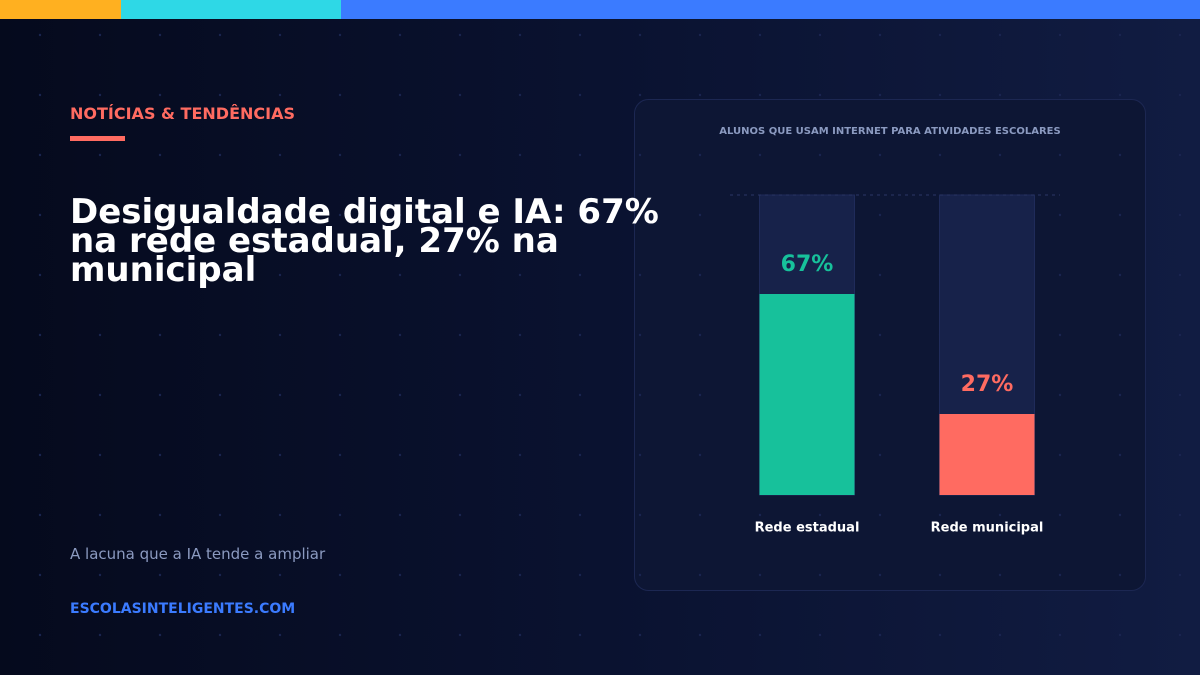 Image resolution: width=1200 pixels, height=675 pixels. What do you see at coordinates (198, 554) in the screenshot?
I see `subtitle: A lacuna que a IA tende a ampliar` at bounding box center [198, 554].